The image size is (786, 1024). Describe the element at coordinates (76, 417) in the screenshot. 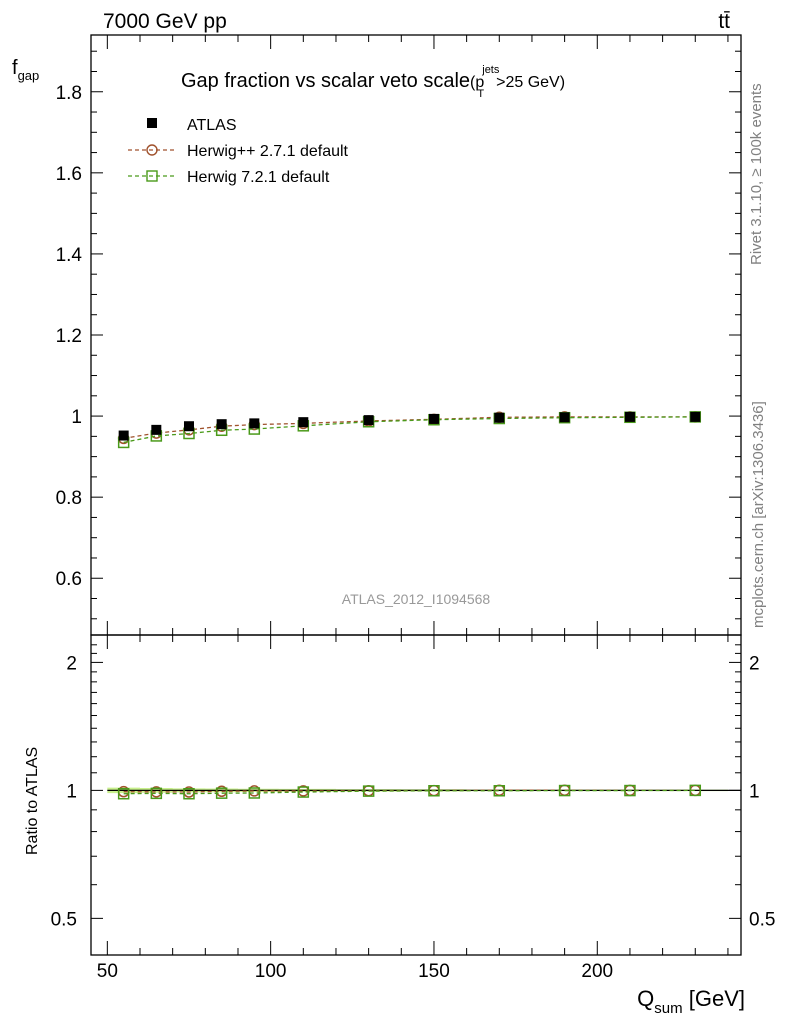

I see `main-y-tick-label: 1` at that location.